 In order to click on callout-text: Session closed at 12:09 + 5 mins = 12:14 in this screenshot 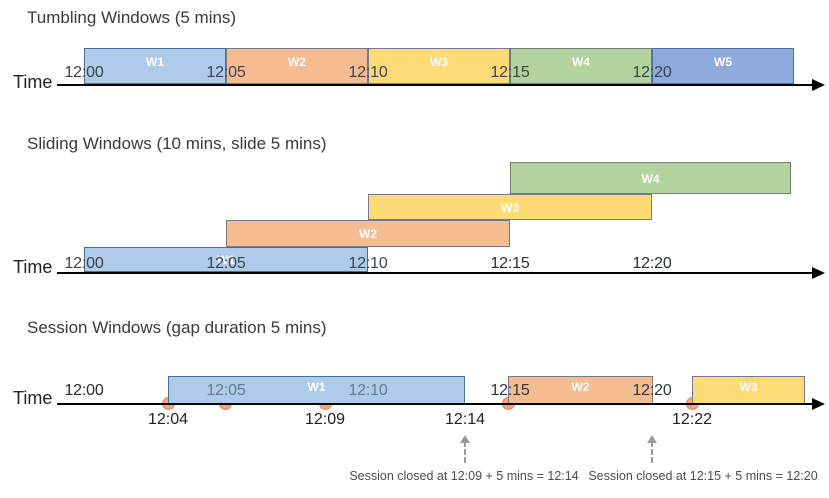, I will do `click(464, 476)`.